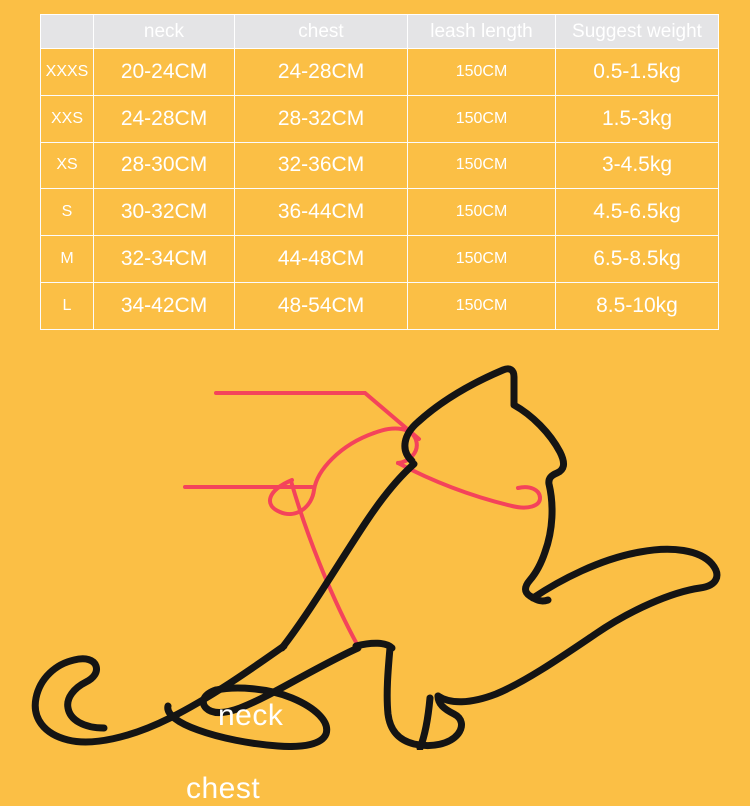  I want to click on chest-measure-loop, so click(322, 473).